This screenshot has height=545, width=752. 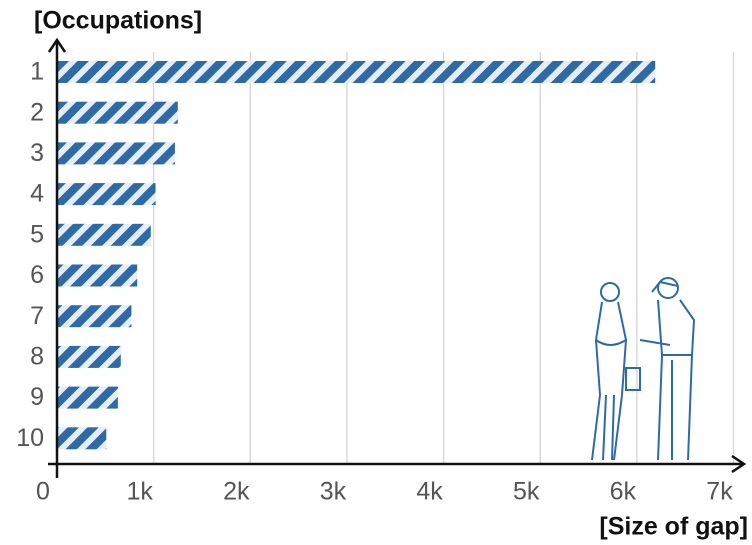 I want to click on x-axis-title: [Size of gap], so click(x=673, y=527).